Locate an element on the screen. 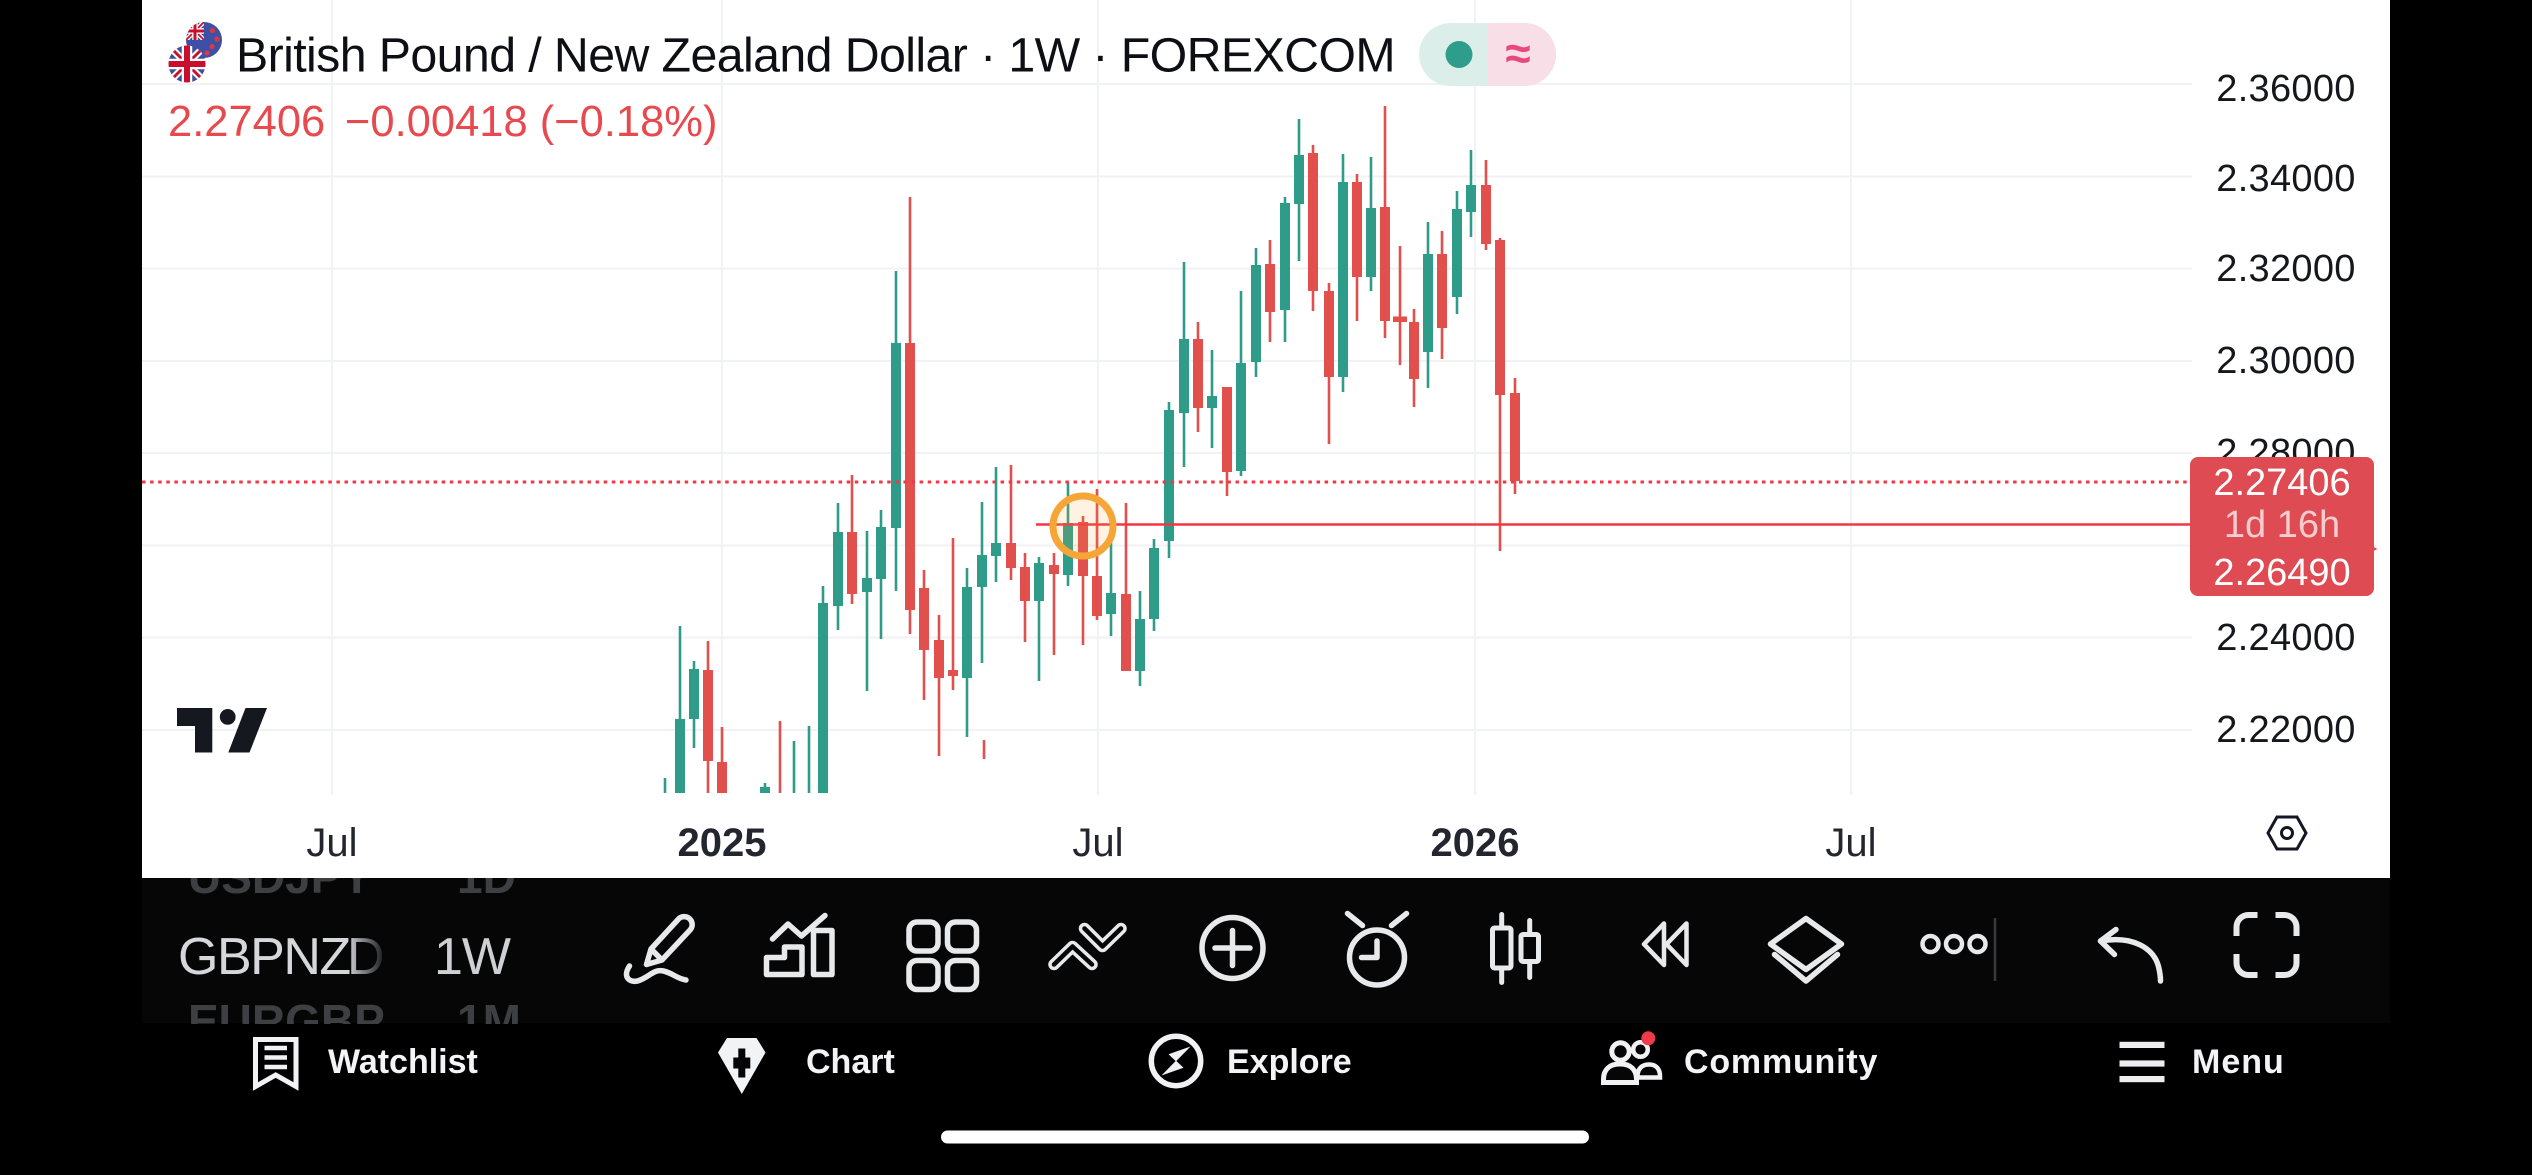 The image size is (2532, 1175). svg-text: 2026 is located at coordinates (1475, 843).